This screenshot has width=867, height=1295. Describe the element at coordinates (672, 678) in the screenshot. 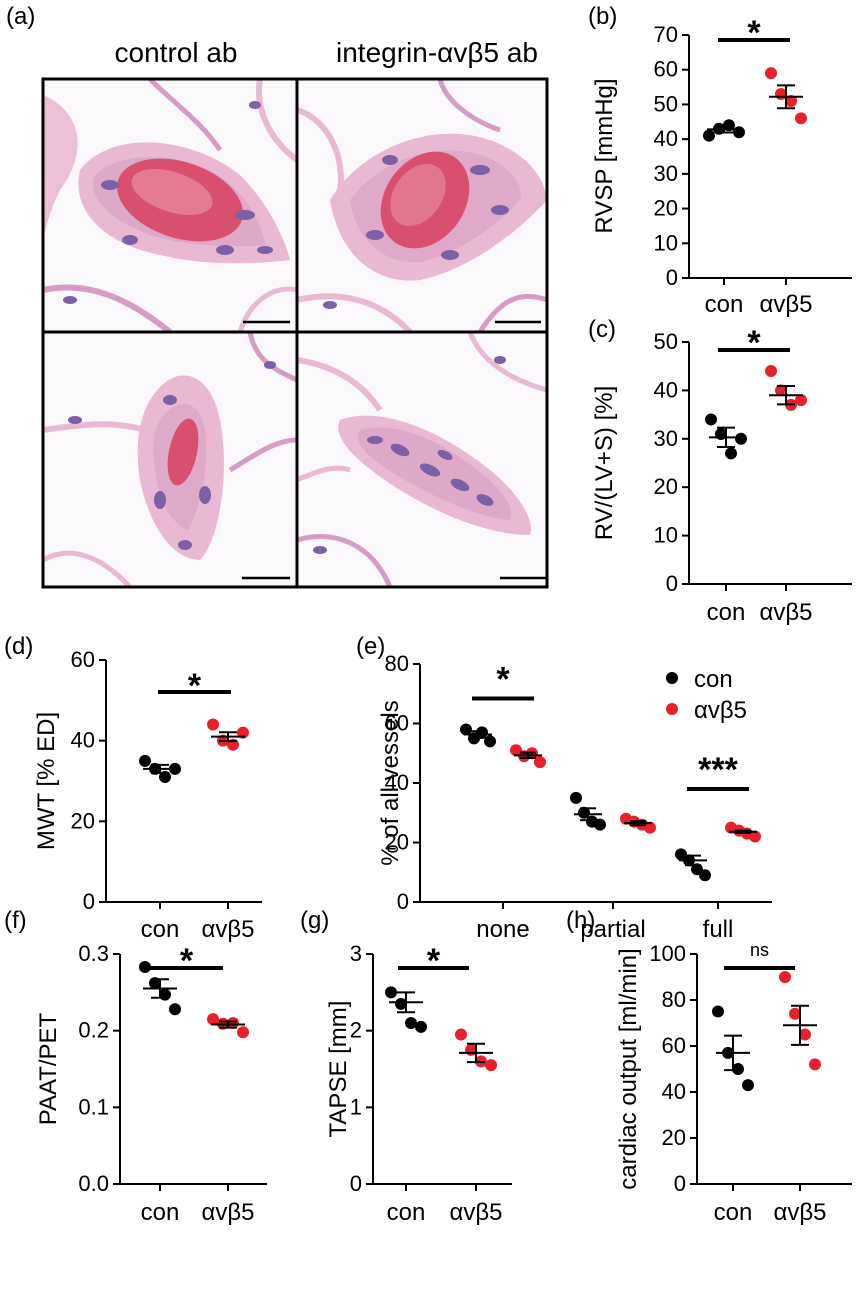

I see `legend-marker-con` at that location.